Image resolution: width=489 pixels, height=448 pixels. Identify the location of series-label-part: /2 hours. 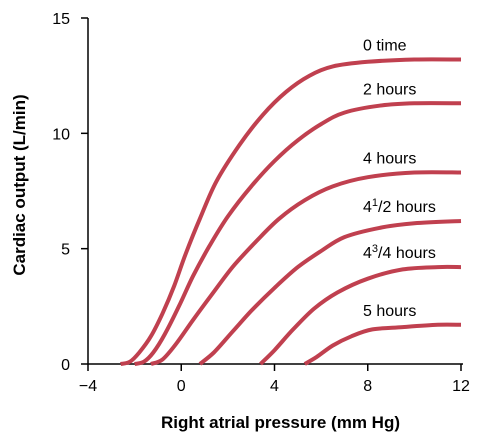
(407, 207).